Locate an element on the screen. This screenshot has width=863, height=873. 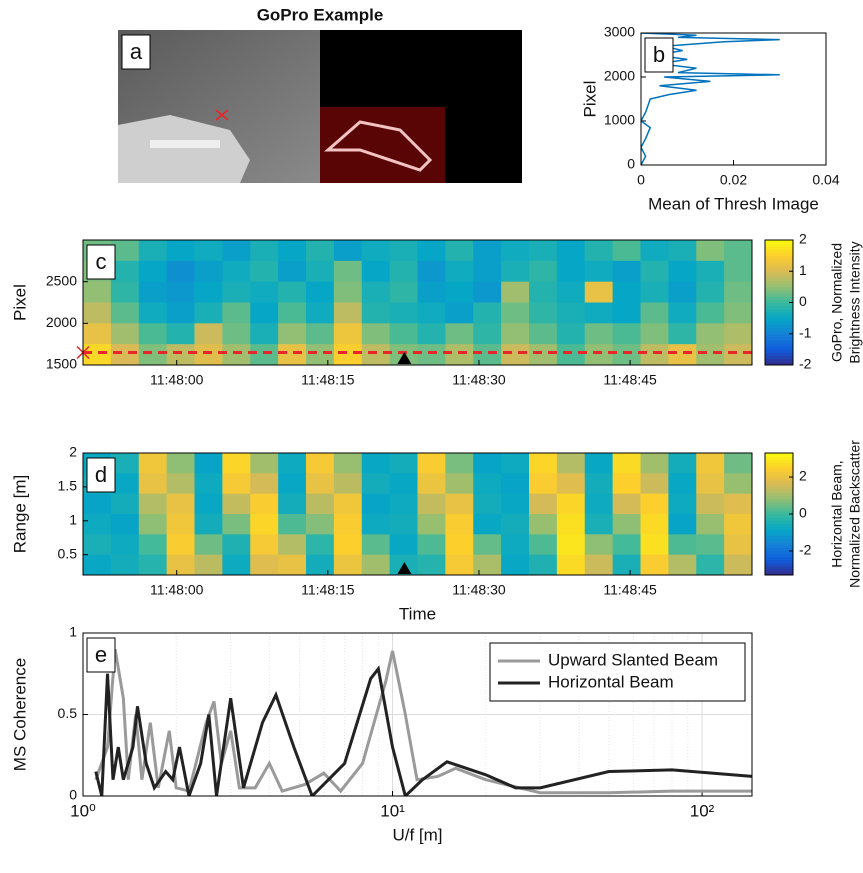
axes-box is located at coordinates (417, 714).